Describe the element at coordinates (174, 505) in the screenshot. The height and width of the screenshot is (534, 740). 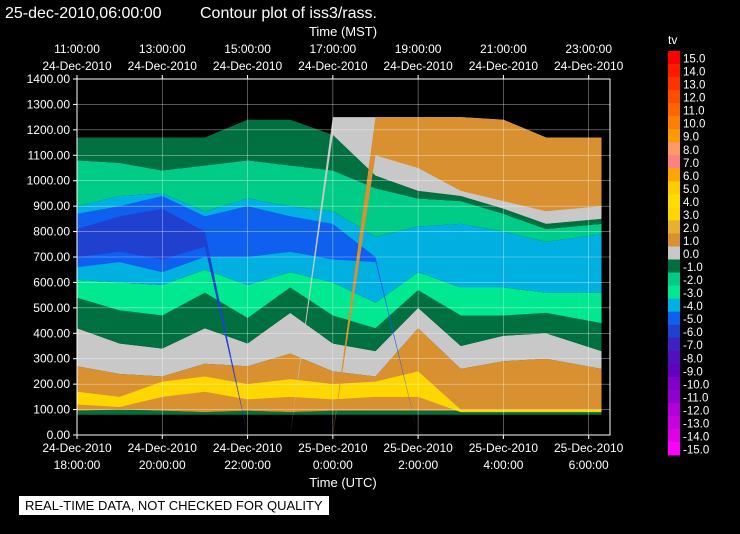
I see `quality-disclaimer: REAL-TIME DATA, NOT CHECKED FOR QUALITY` at that location.